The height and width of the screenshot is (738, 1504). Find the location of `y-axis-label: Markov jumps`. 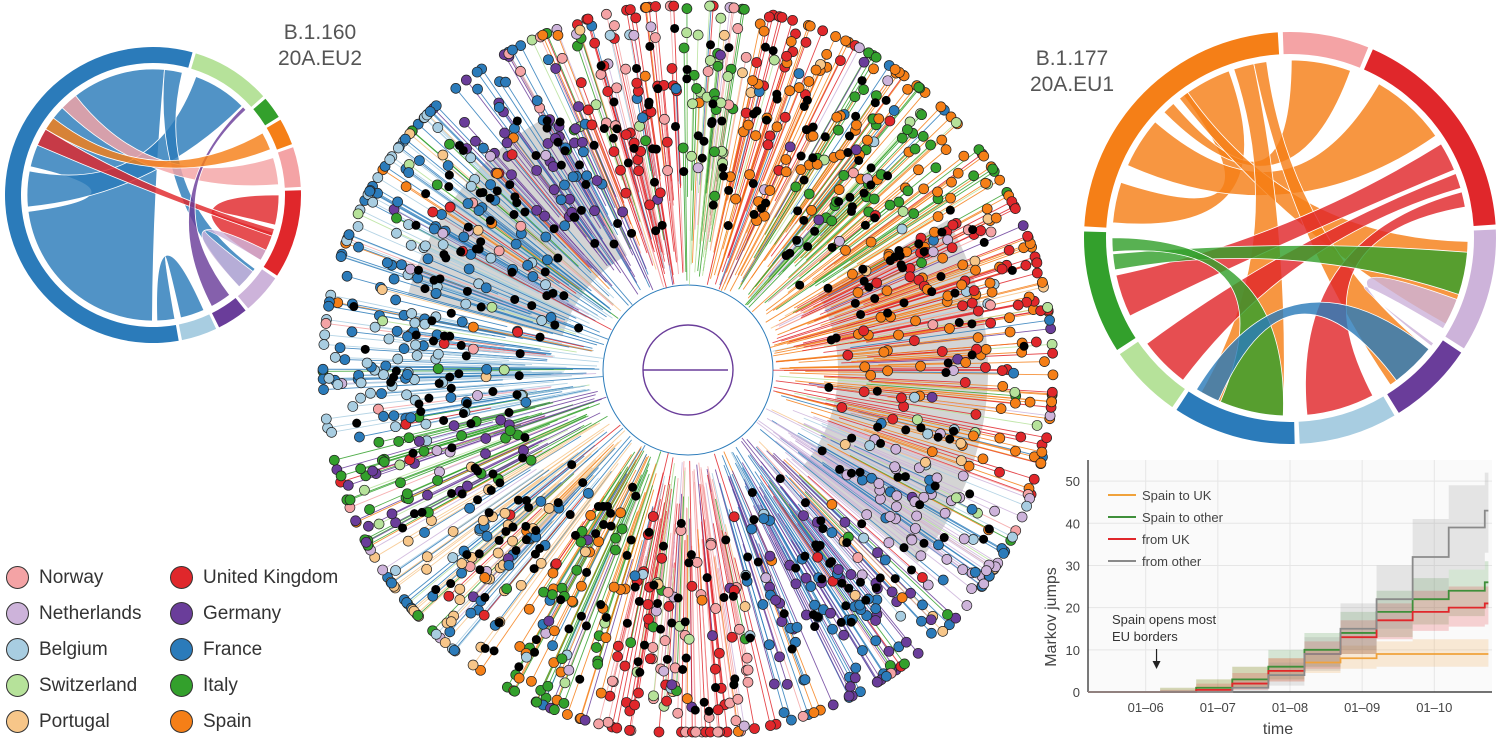

y-axis-label: Markov jumps is located at coordinates (1051, 617).